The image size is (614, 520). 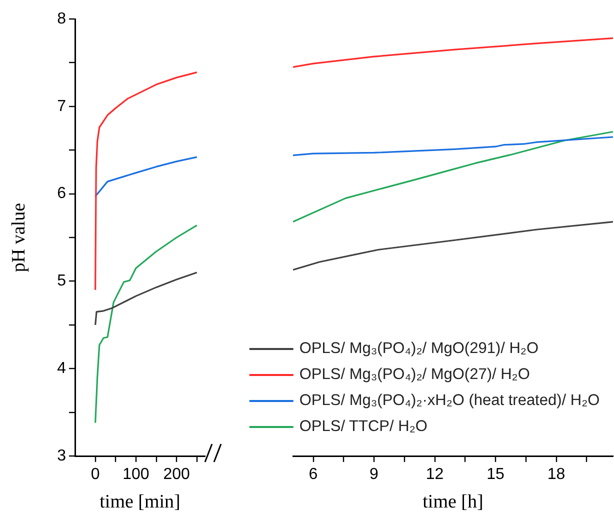 What do you see at coordinates (495, 475) in the screenshot?
I see `x-tick-label: 15` at bounding box center [495, 475].